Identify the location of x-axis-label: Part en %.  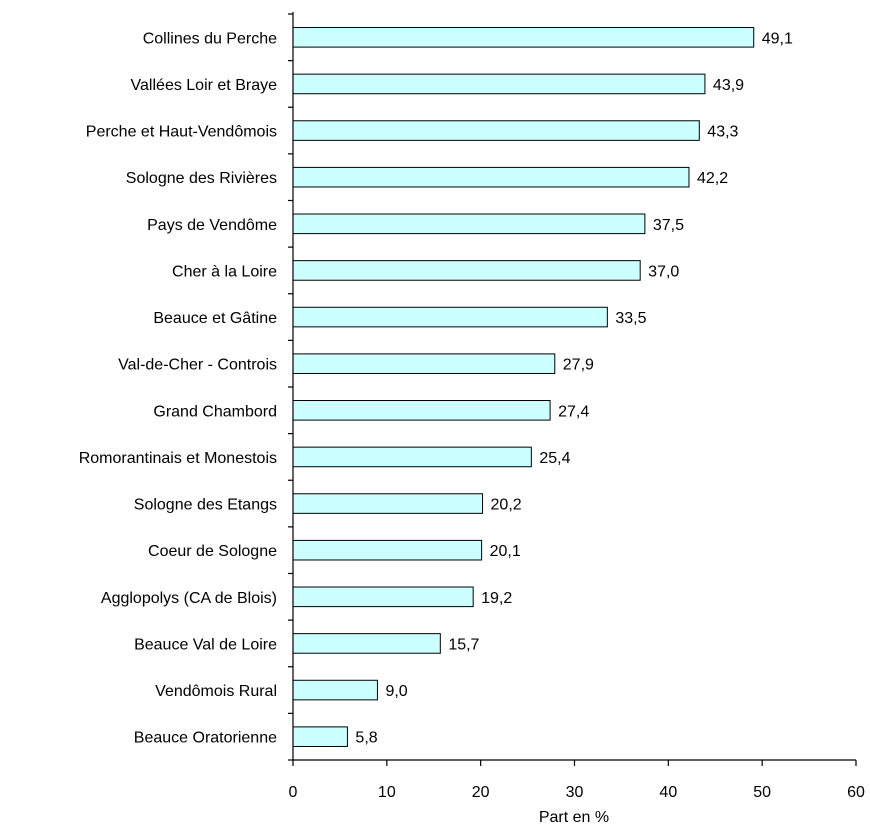
(574, 817).